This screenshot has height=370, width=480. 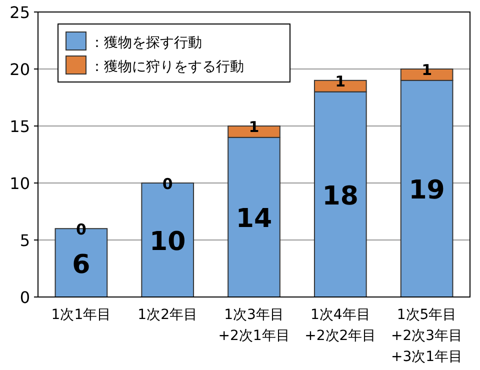 I want to click on data-label: 10, so click(x=168, y=242).